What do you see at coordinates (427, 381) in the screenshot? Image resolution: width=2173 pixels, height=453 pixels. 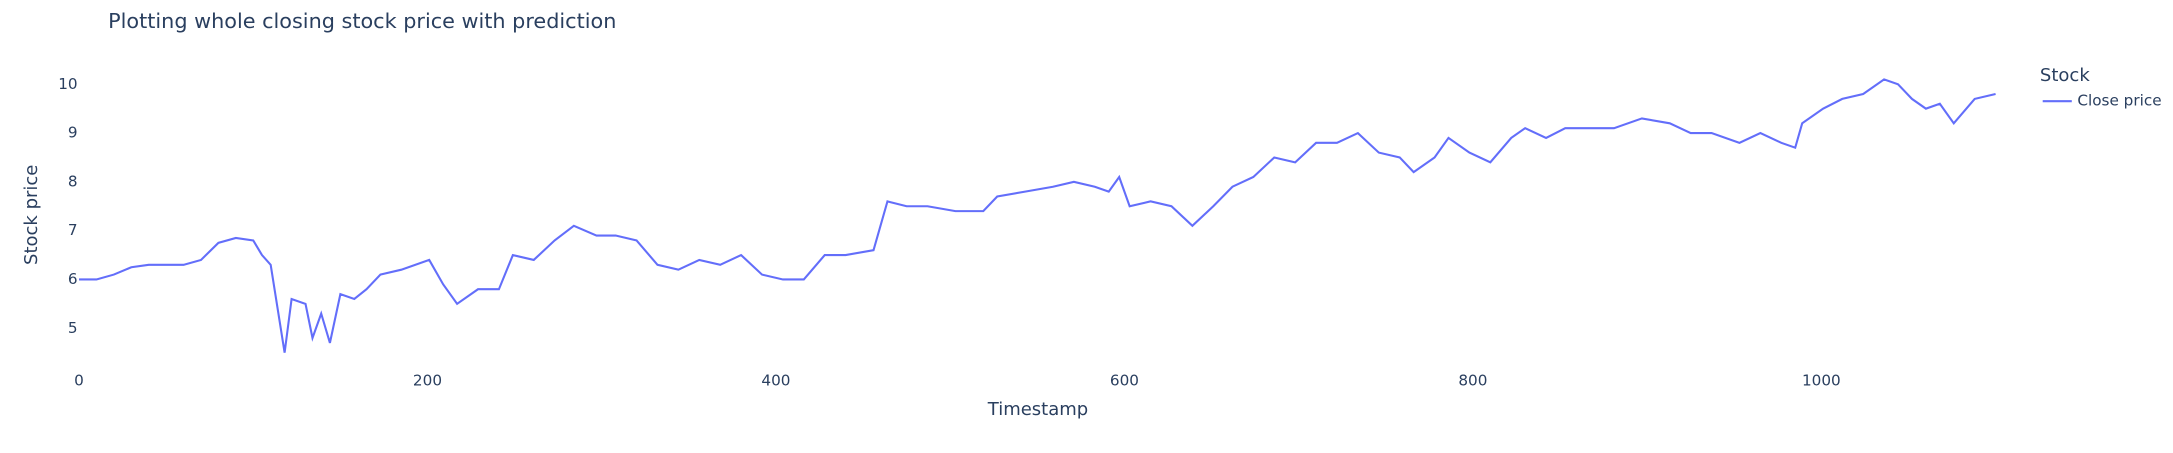 I see `x-tick-label: 200` at bounding box center [427, 381].